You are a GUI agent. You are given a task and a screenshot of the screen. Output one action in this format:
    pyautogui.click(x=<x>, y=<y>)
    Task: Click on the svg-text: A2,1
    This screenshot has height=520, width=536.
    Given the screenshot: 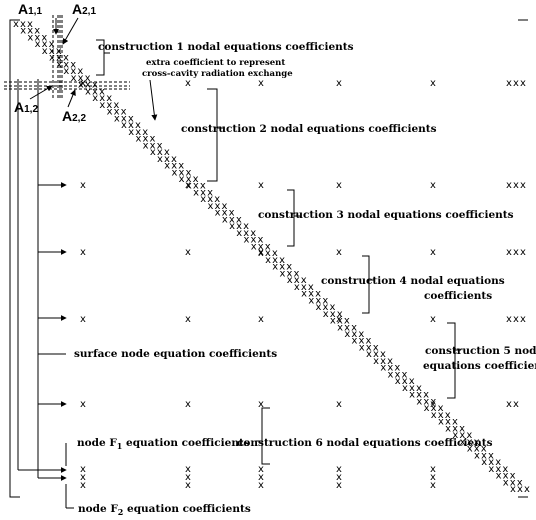 What is the action you would take?
    pyautogui.click(x=84, y=9)
    